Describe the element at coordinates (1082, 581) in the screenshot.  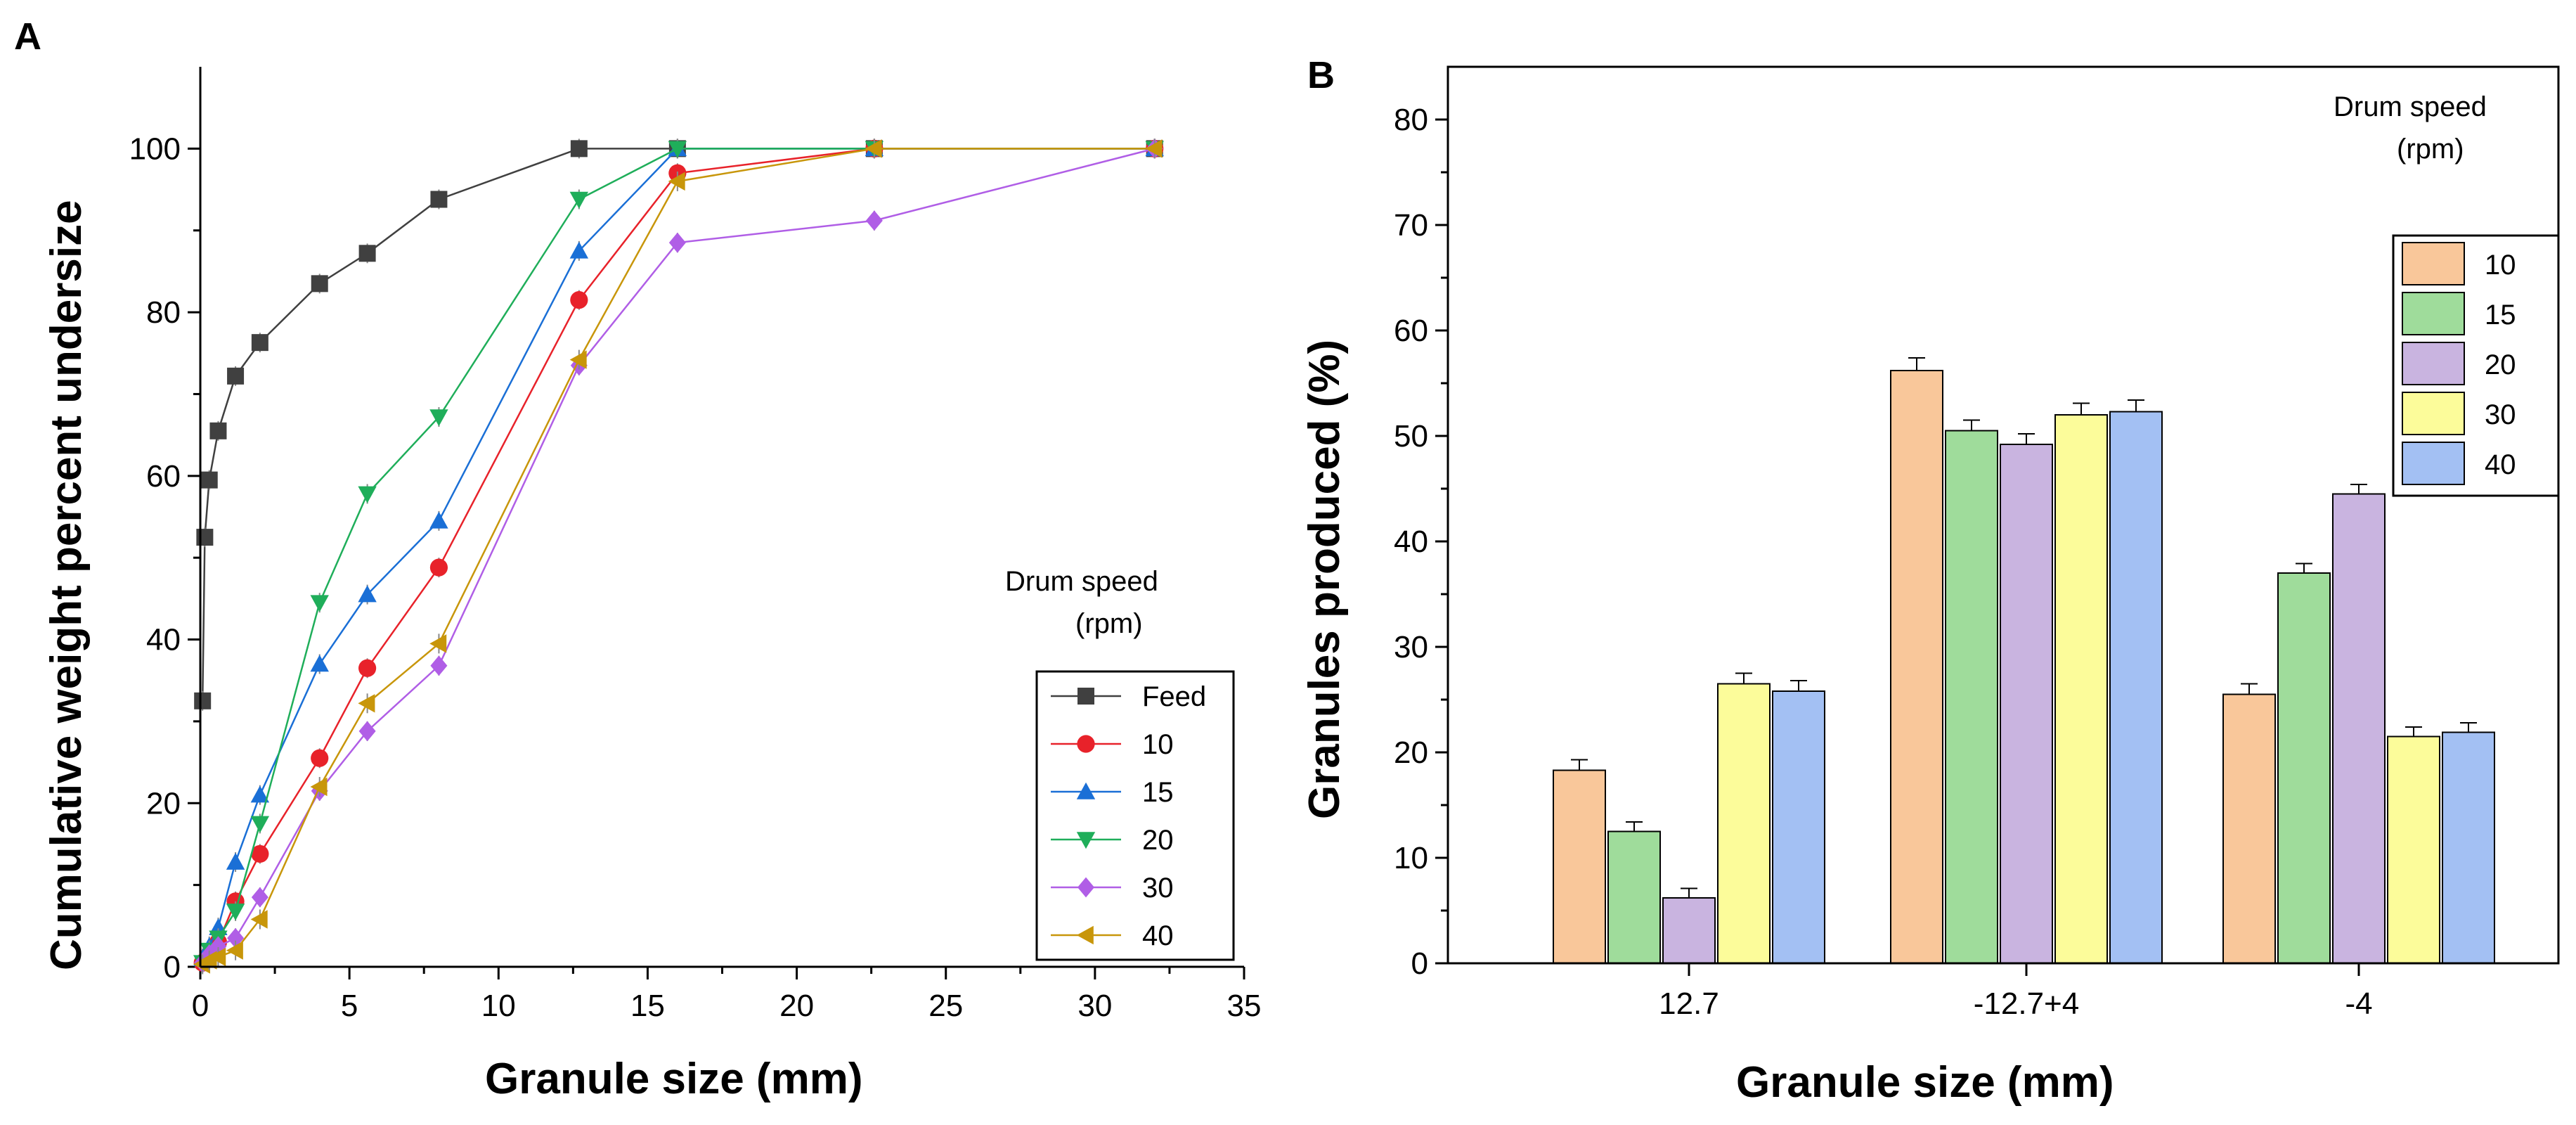
I see `panel-a-legend-title-line1: Drum speed` at that location.